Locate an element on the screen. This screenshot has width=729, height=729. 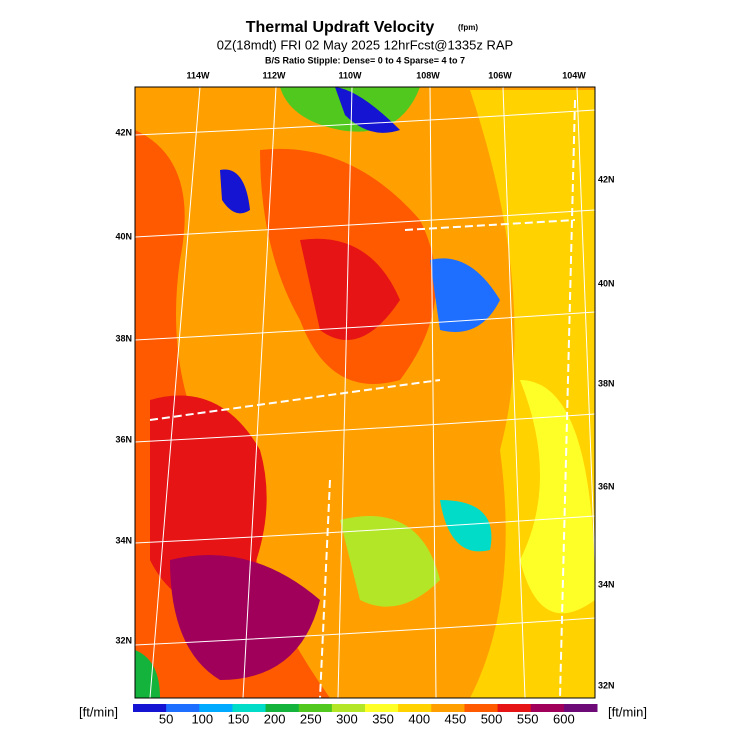
colorbar-label: 50 is located at coordinates (166, 718).